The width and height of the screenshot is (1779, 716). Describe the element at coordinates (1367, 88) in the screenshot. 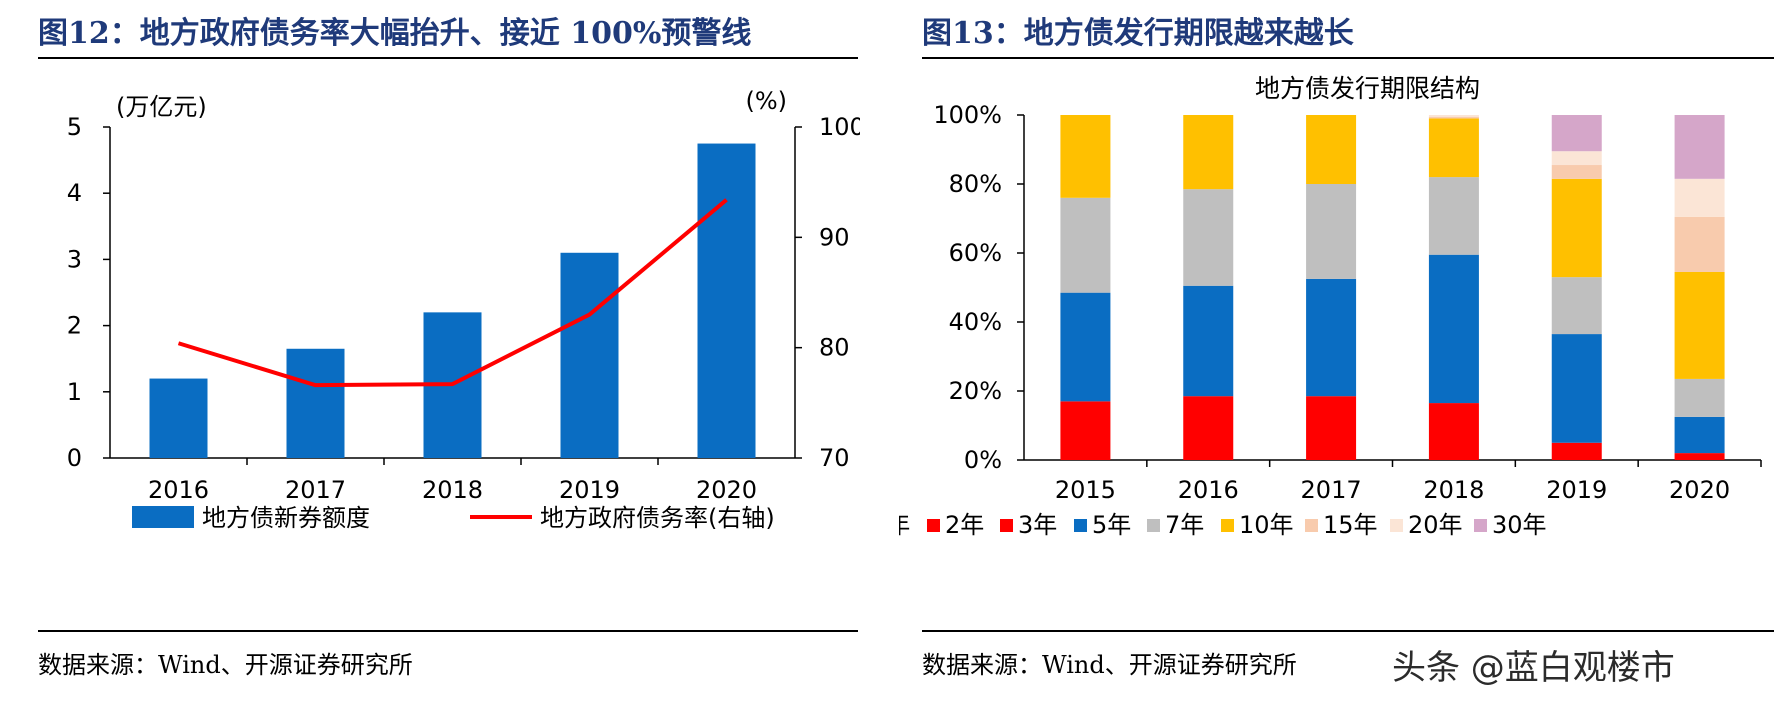

I see `chart-title: 地方债发行期限结构` at that location.